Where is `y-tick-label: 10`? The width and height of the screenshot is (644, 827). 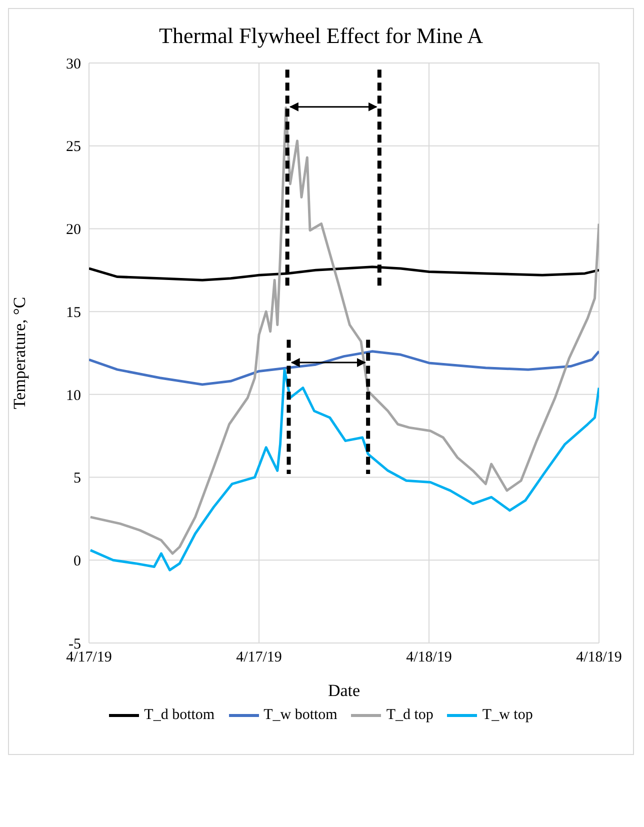
y-tick-label: 10 is located at coordinates (73, 396).